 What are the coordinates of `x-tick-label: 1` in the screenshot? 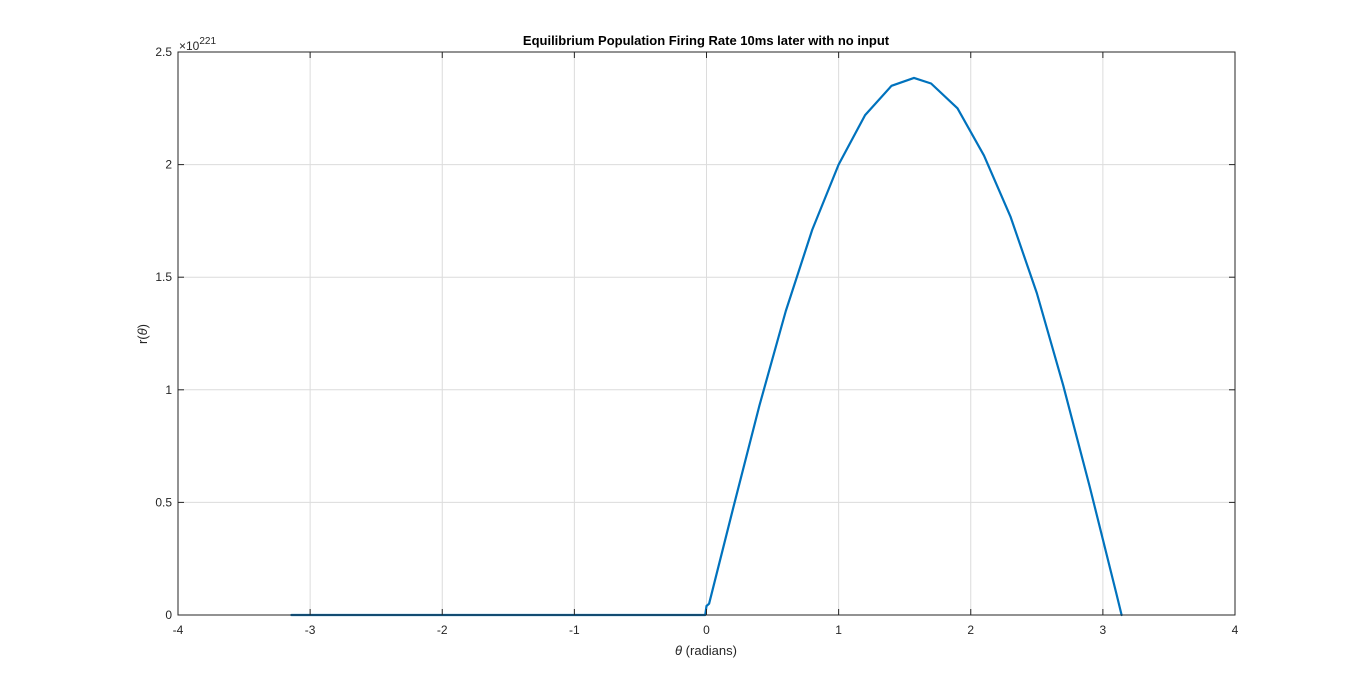 It's located at (838, 630).